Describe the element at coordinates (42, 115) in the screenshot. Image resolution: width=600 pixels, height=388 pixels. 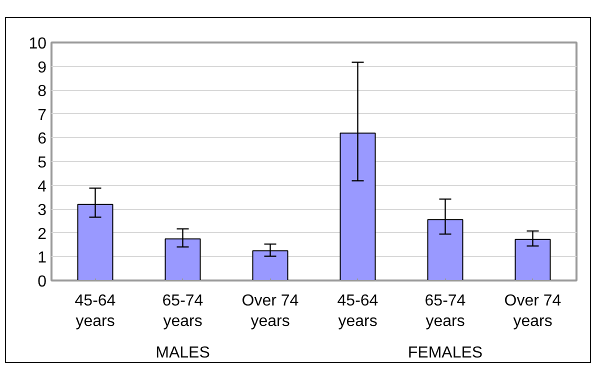
I see `y-tick-label: 7` at that location.